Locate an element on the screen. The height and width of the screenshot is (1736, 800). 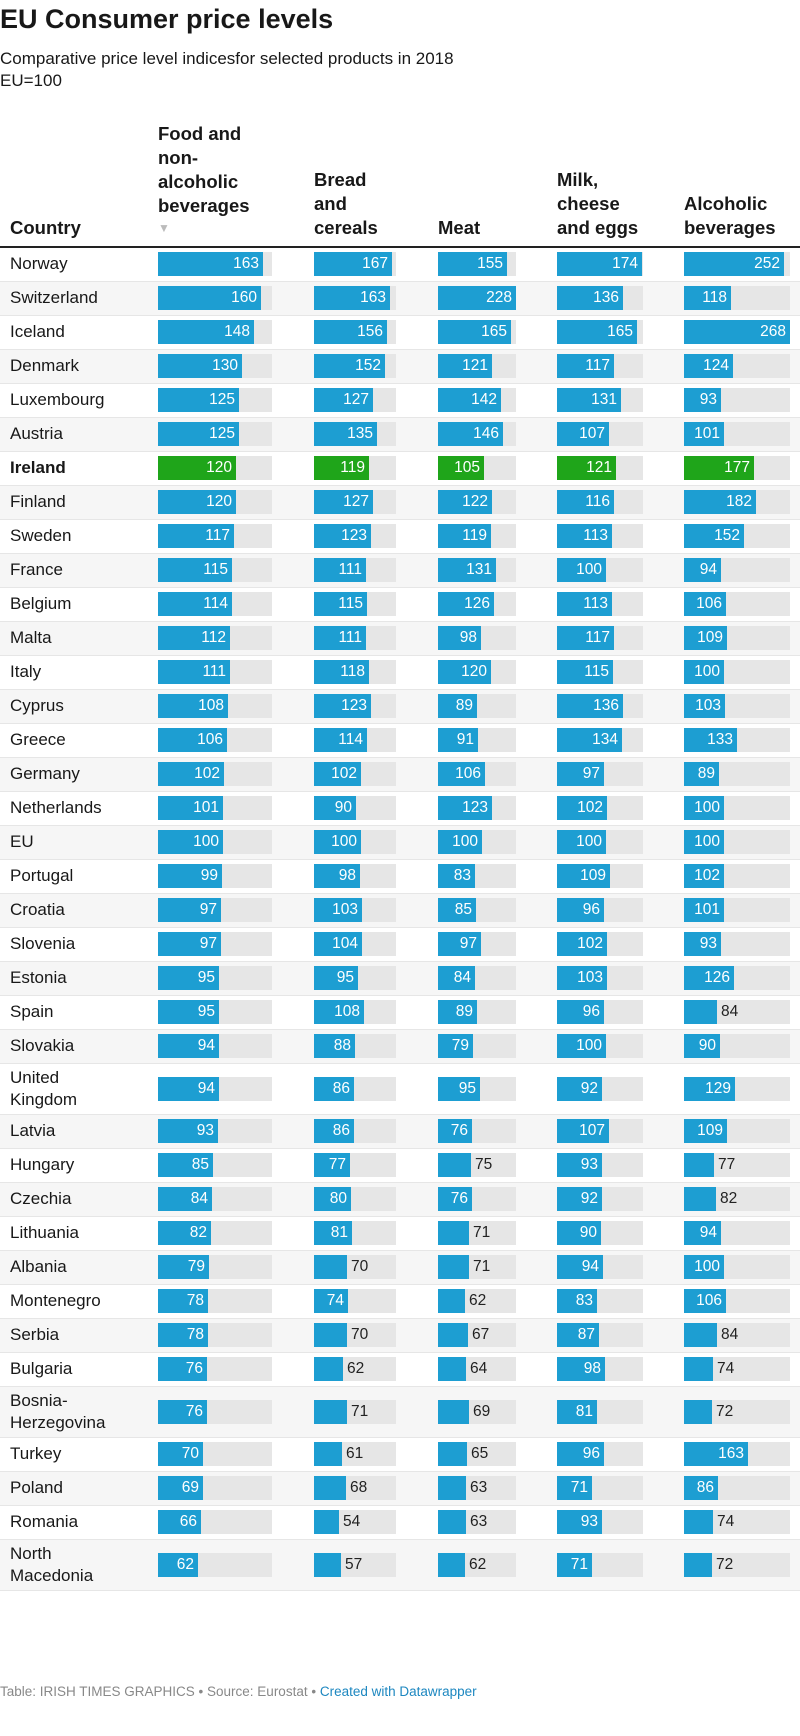
bar-track: 103 is located at coordinates (737, 706).